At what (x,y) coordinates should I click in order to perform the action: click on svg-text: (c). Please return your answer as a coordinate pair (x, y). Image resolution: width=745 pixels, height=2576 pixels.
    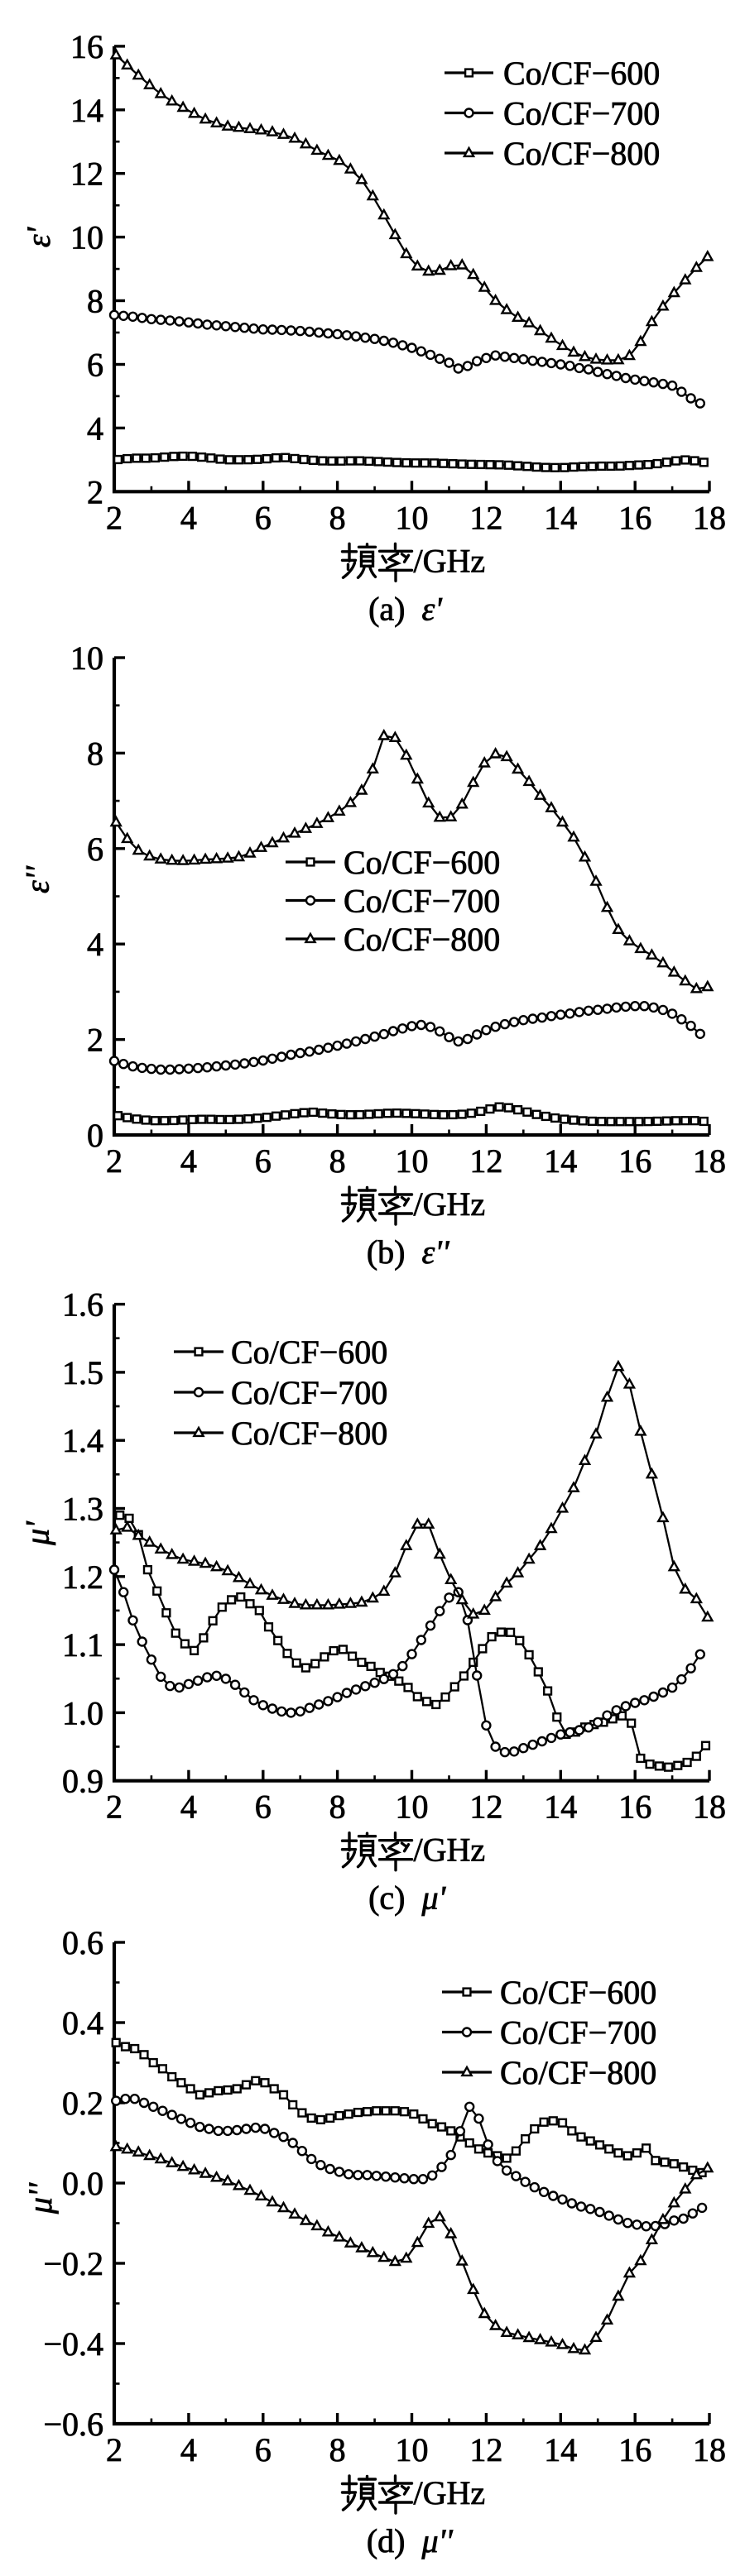
    Looking at the image, I should click on (386, 1898).